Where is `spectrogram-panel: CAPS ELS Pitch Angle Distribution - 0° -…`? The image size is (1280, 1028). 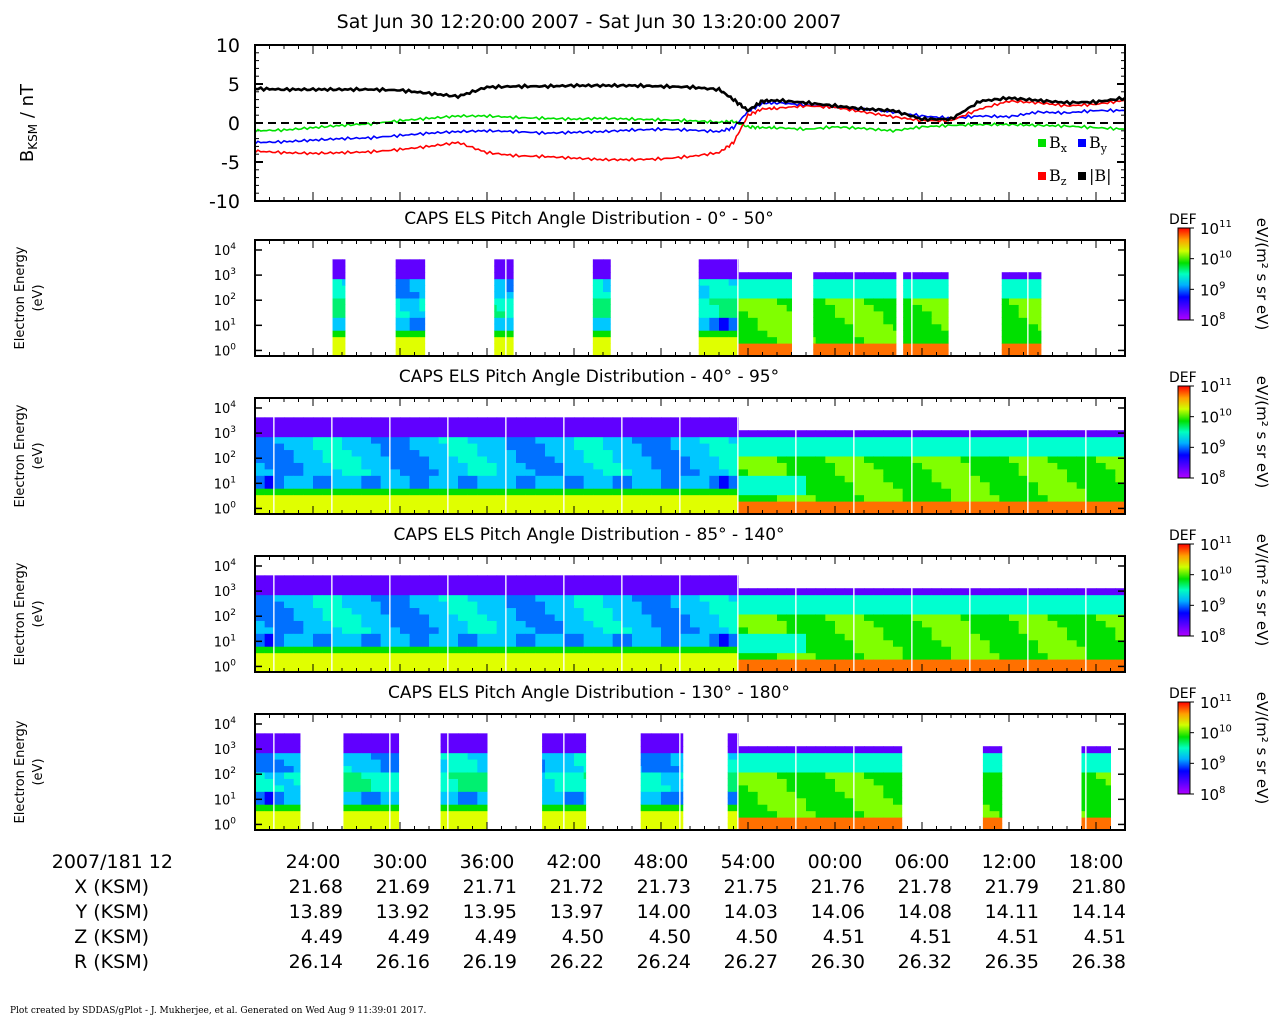 spectrogram-panel: CAPS ELS Pitch Angle Distribution - 0° -… is located at coordinates (642, 284).